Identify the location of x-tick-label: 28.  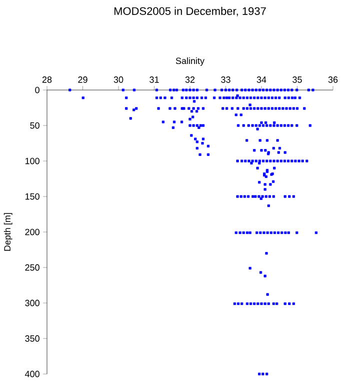
(47, 79).